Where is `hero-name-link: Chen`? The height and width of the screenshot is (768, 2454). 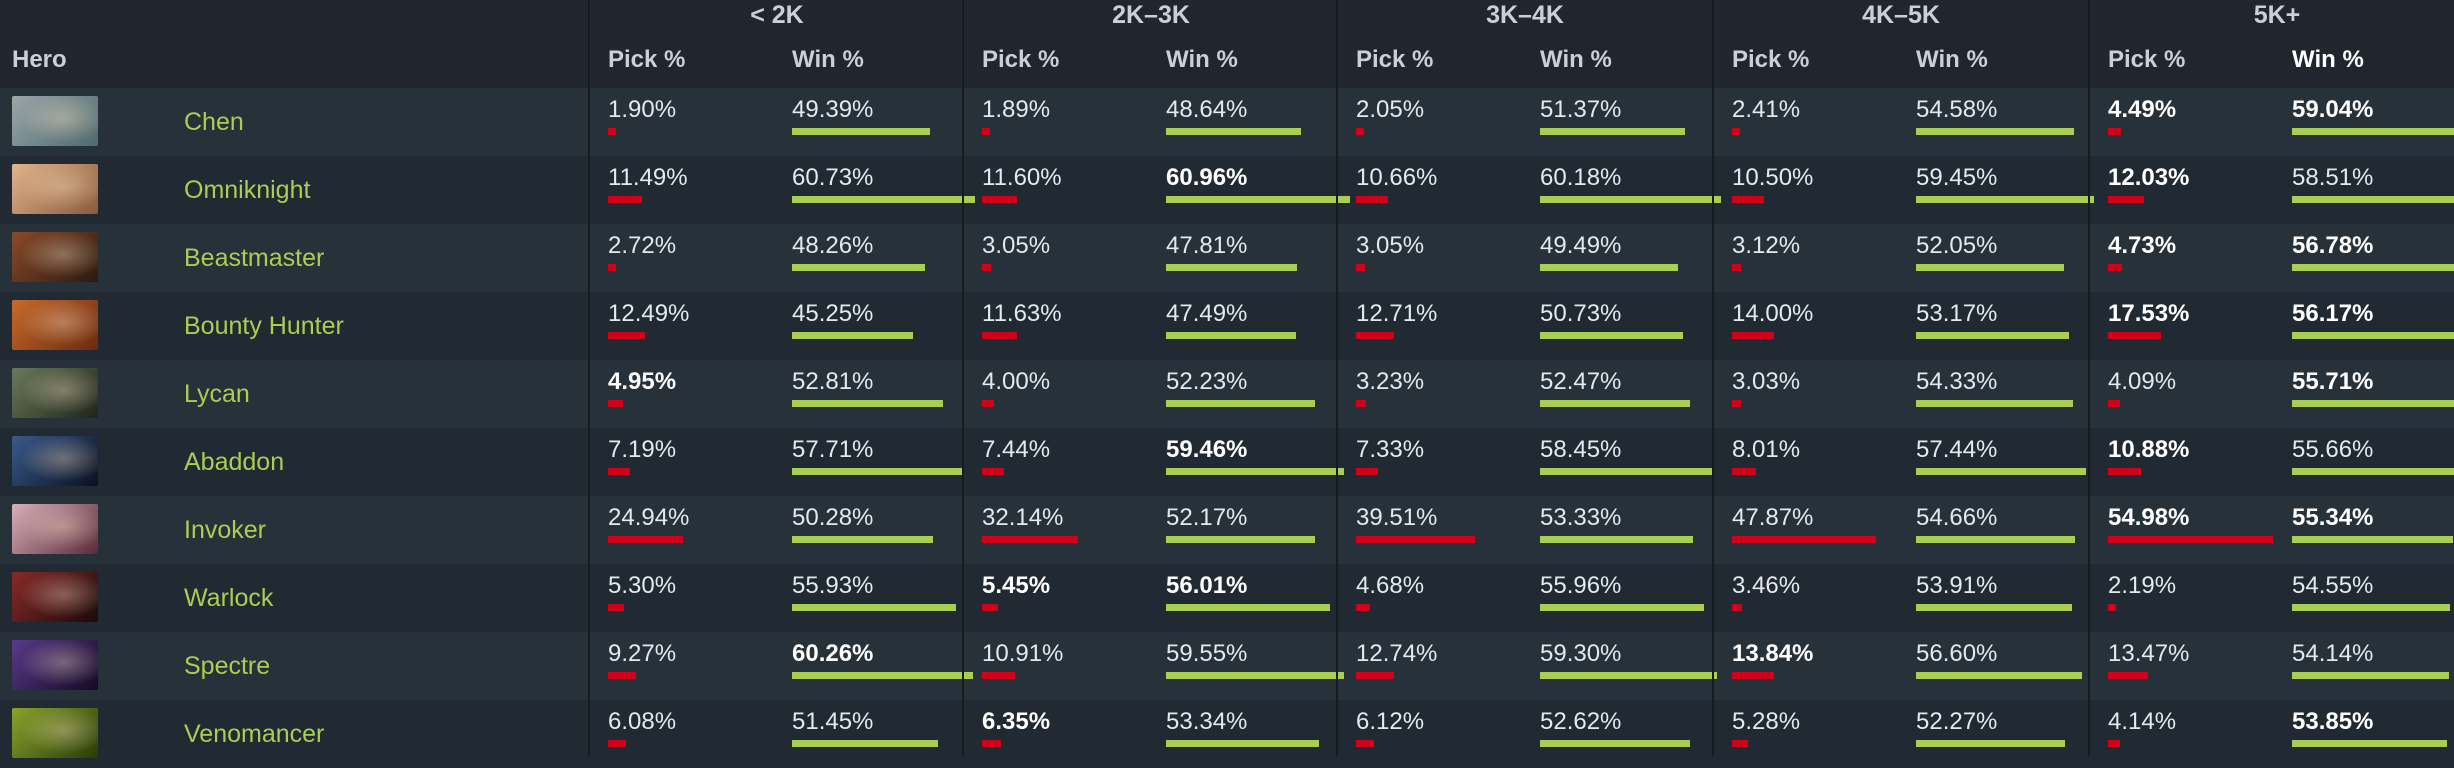
hero-name-link: Chen is located at coordinates (214, 122).